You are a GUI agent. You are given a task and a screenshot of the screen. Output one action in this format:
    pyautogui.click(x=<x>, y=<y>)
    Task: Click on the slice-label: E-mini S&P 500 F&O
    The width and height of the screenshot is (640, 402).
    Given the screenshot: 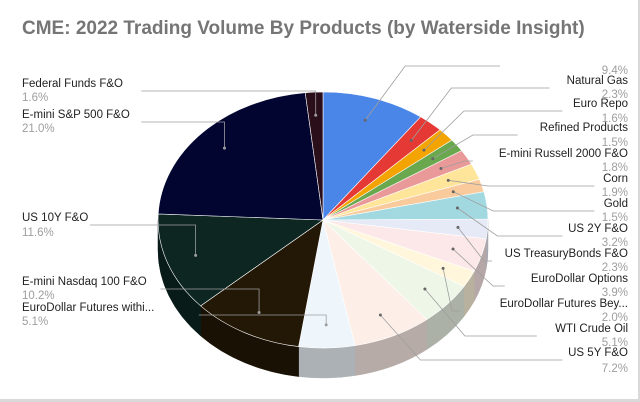 What is the action you would take?
    pyautogui.click(x=76, y=115)
    